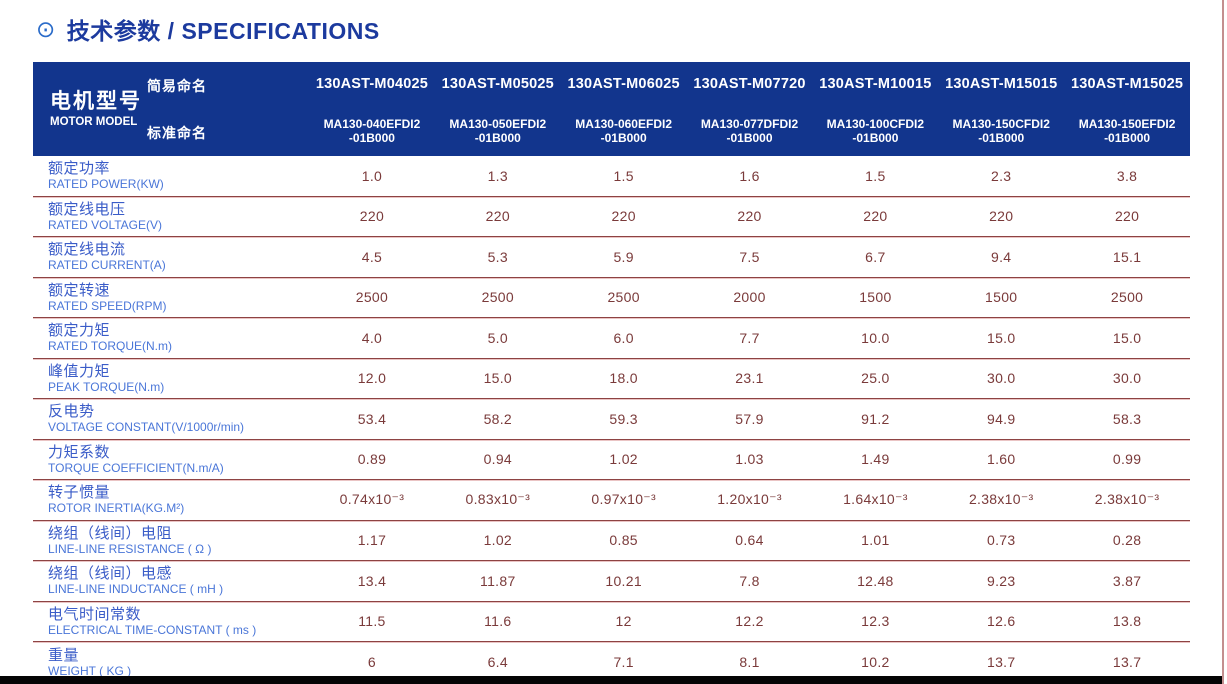  Describe the element at coordinates (79, 331) in the screenshot. I see `row-label-zh: 额定力矩` at that location.